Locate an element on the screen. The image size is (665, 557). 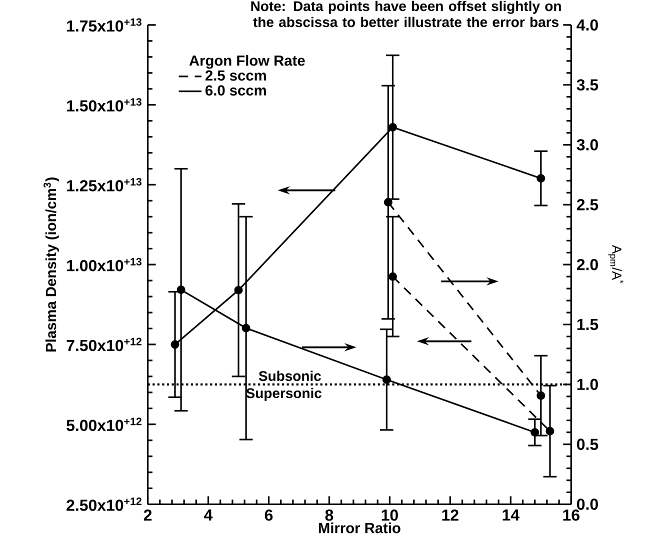
y-axis-title: Plasma Density (ion/cm$^{3}$) is located at coordinates (52, 264).